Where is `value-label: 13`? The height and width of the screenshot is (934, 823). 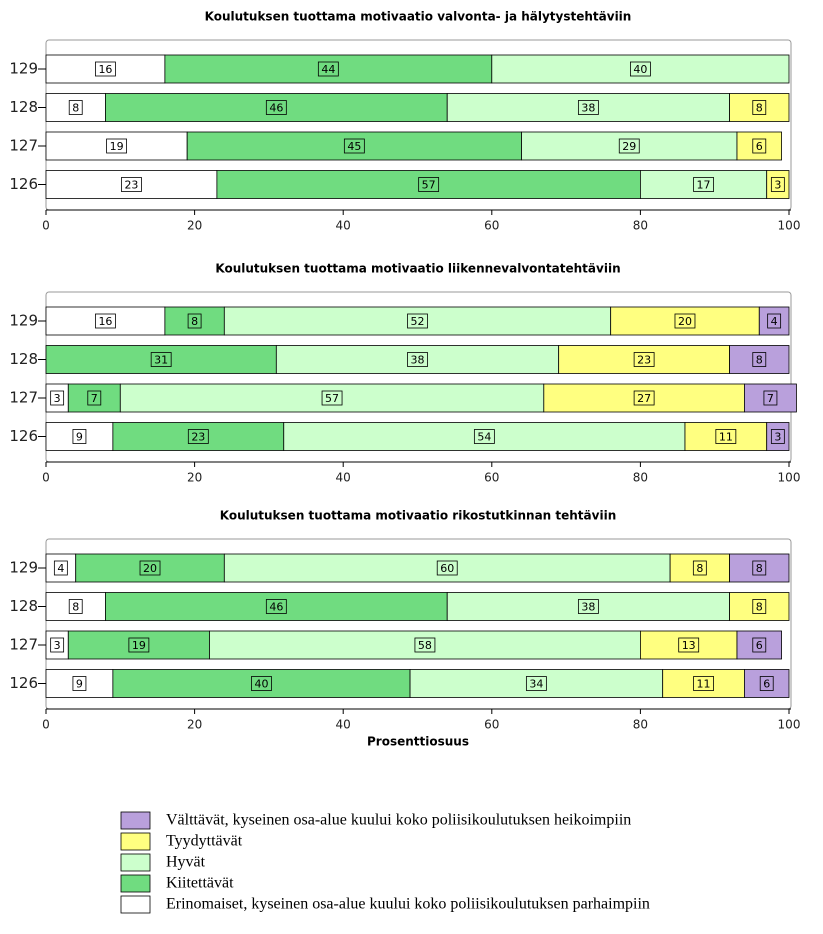
value-label: 13 is located at coordinates (689, 645).